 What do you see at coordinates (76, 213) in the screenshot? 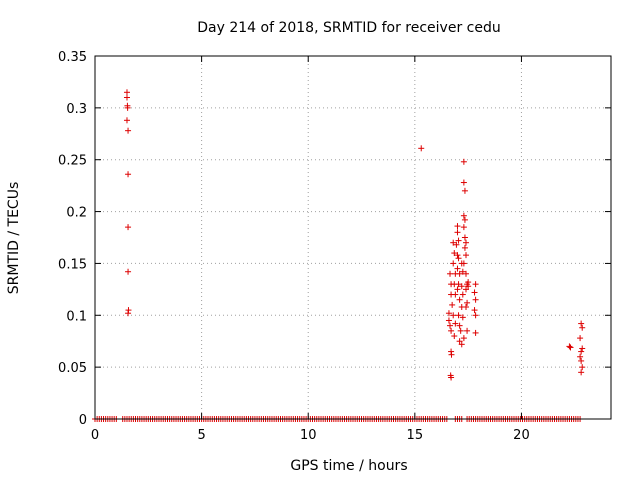
I see `y-tick-label: 0.2` at bounding box center [76, 213].